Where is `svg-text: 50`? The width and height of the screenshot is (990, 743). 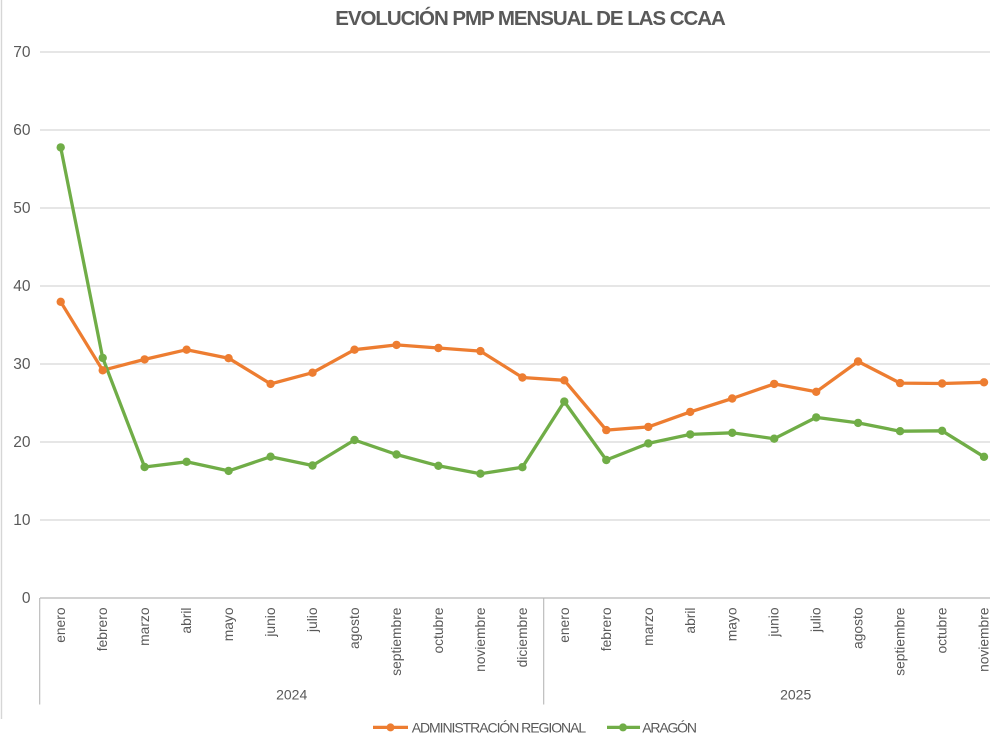 svg-text: 50 is located at coordinates (22, 208).